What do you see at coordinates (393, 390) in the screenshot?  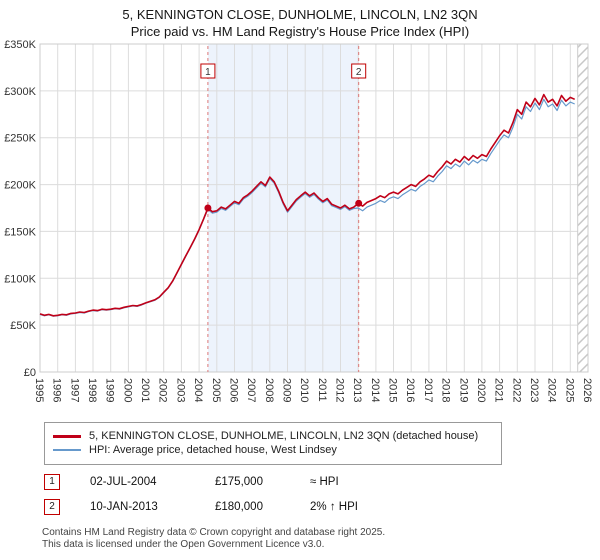 I see `x-tick-label: 2015` at bounding box center [393, 390].